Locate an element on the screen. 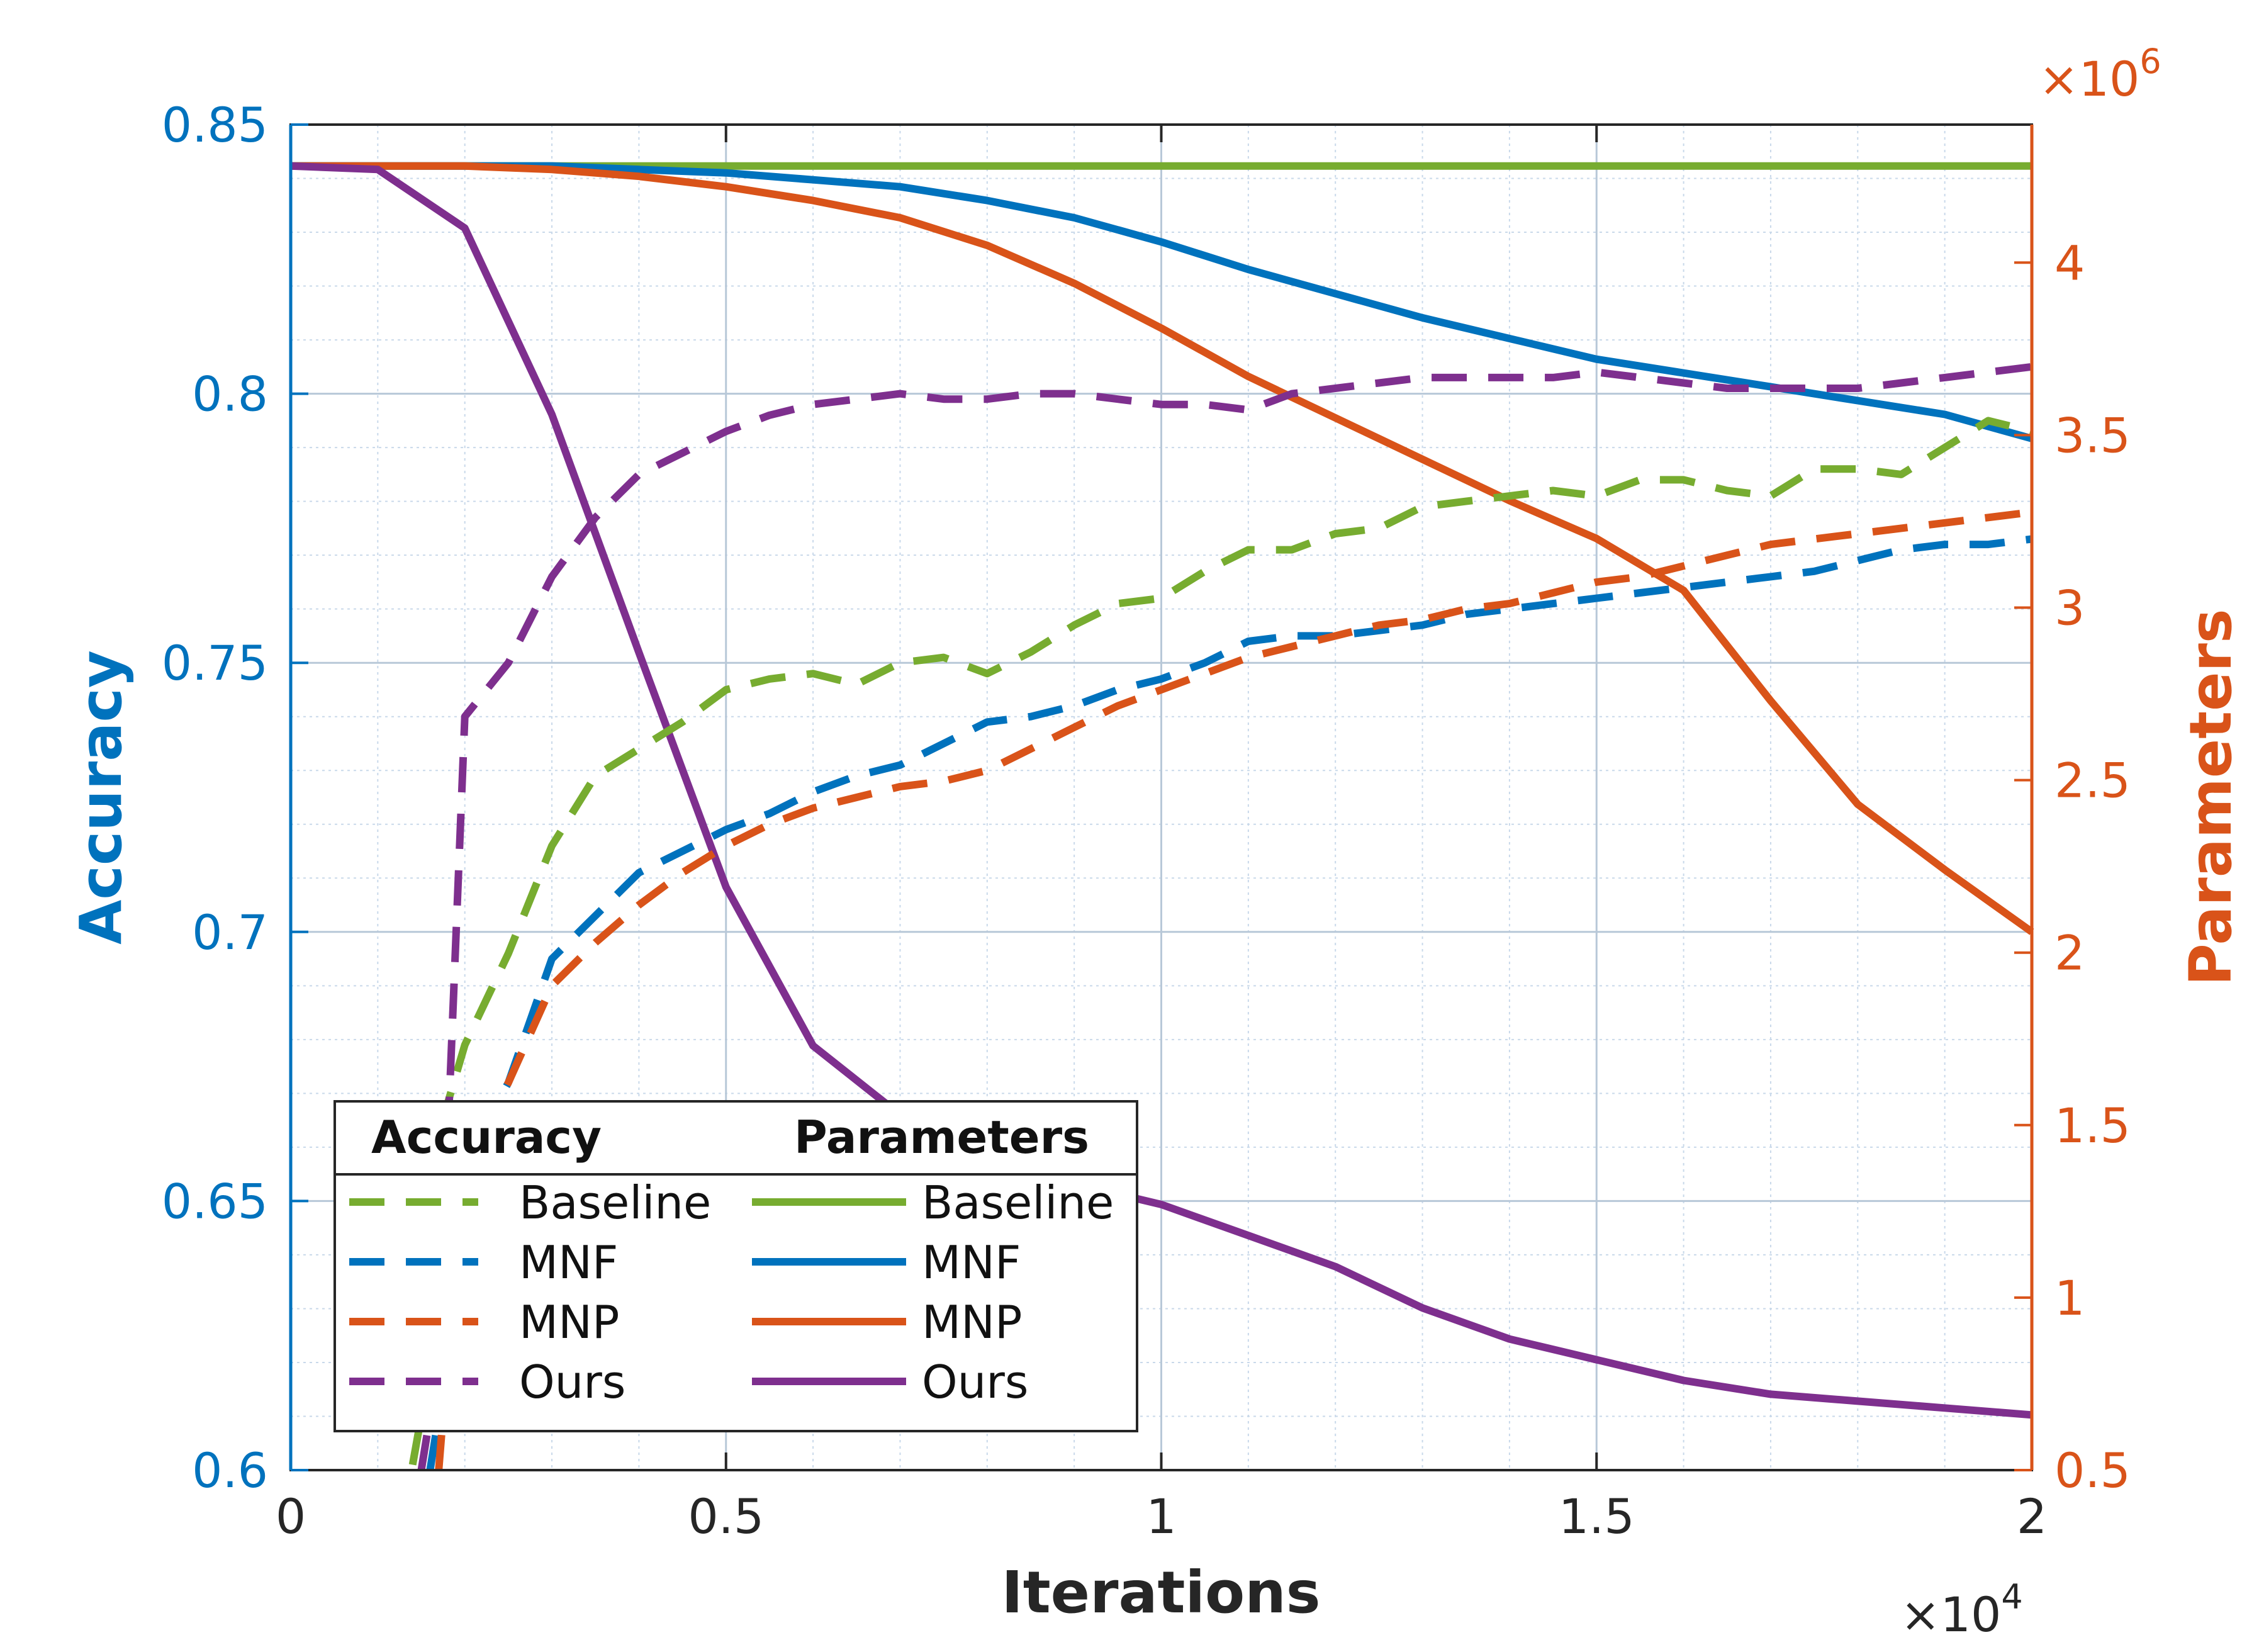 The width and height of the screenshot is (2242, 1652). right-y-tick-label: 2 is located at coordinates (2069, 953).